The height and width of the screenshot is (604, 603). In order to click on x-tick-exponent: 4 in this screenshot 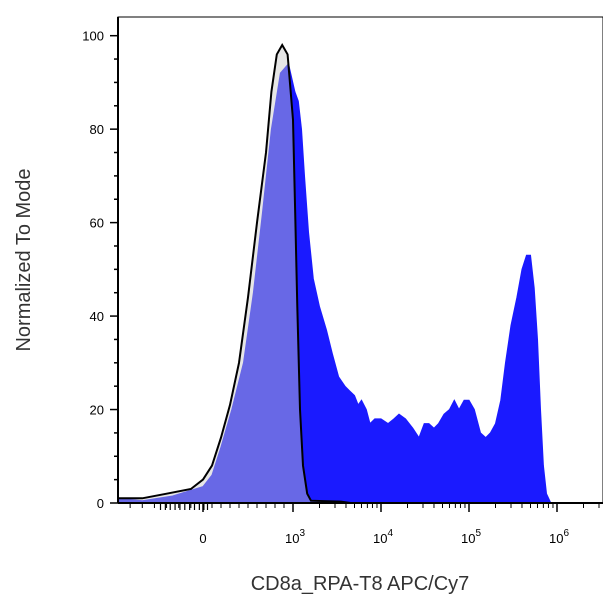, I will do `click(390, 533)`.